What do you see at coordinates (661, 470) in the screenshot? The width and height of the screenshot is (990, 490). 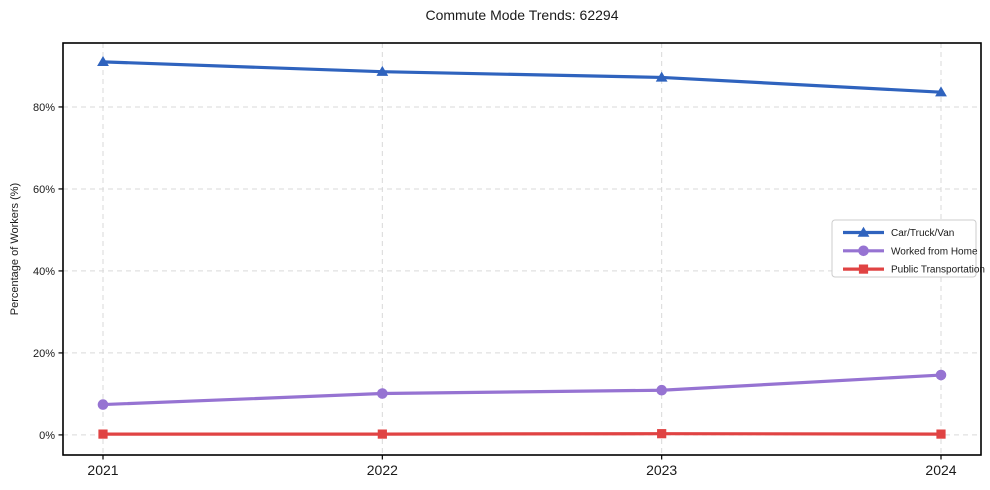 I see `x-tick-label: 2023` at bounding box center [661, 470].